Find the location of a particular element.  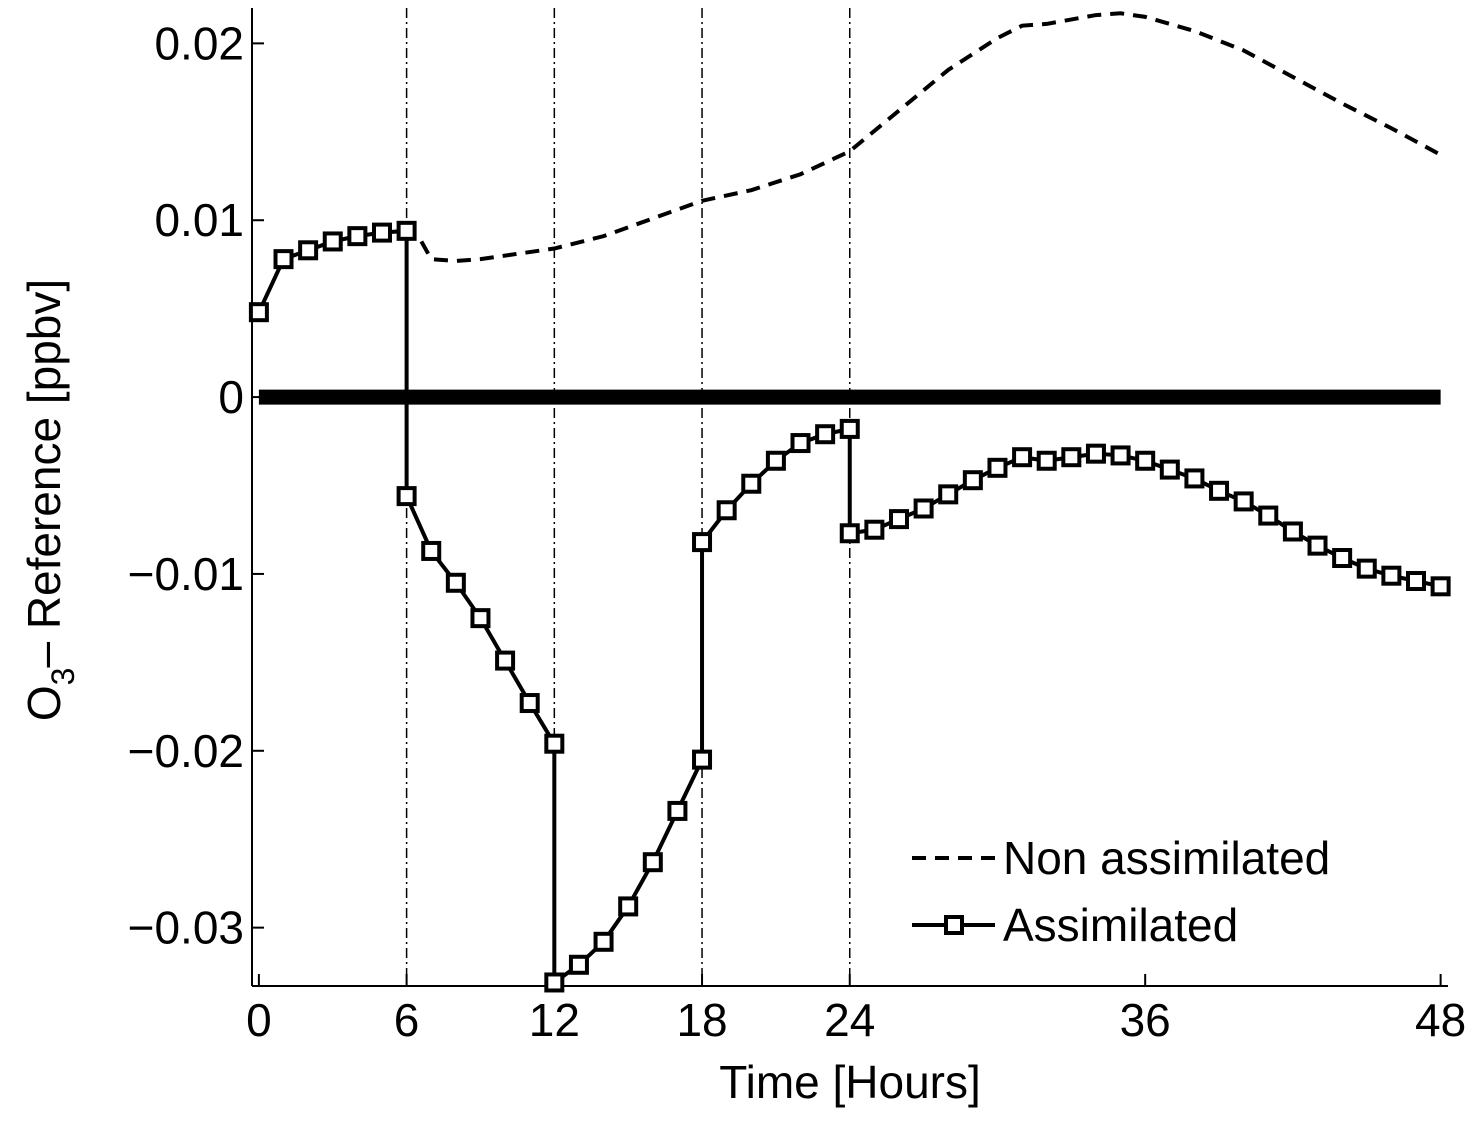

y-tick-label: −0.01 is located at coordinates (186, 574).